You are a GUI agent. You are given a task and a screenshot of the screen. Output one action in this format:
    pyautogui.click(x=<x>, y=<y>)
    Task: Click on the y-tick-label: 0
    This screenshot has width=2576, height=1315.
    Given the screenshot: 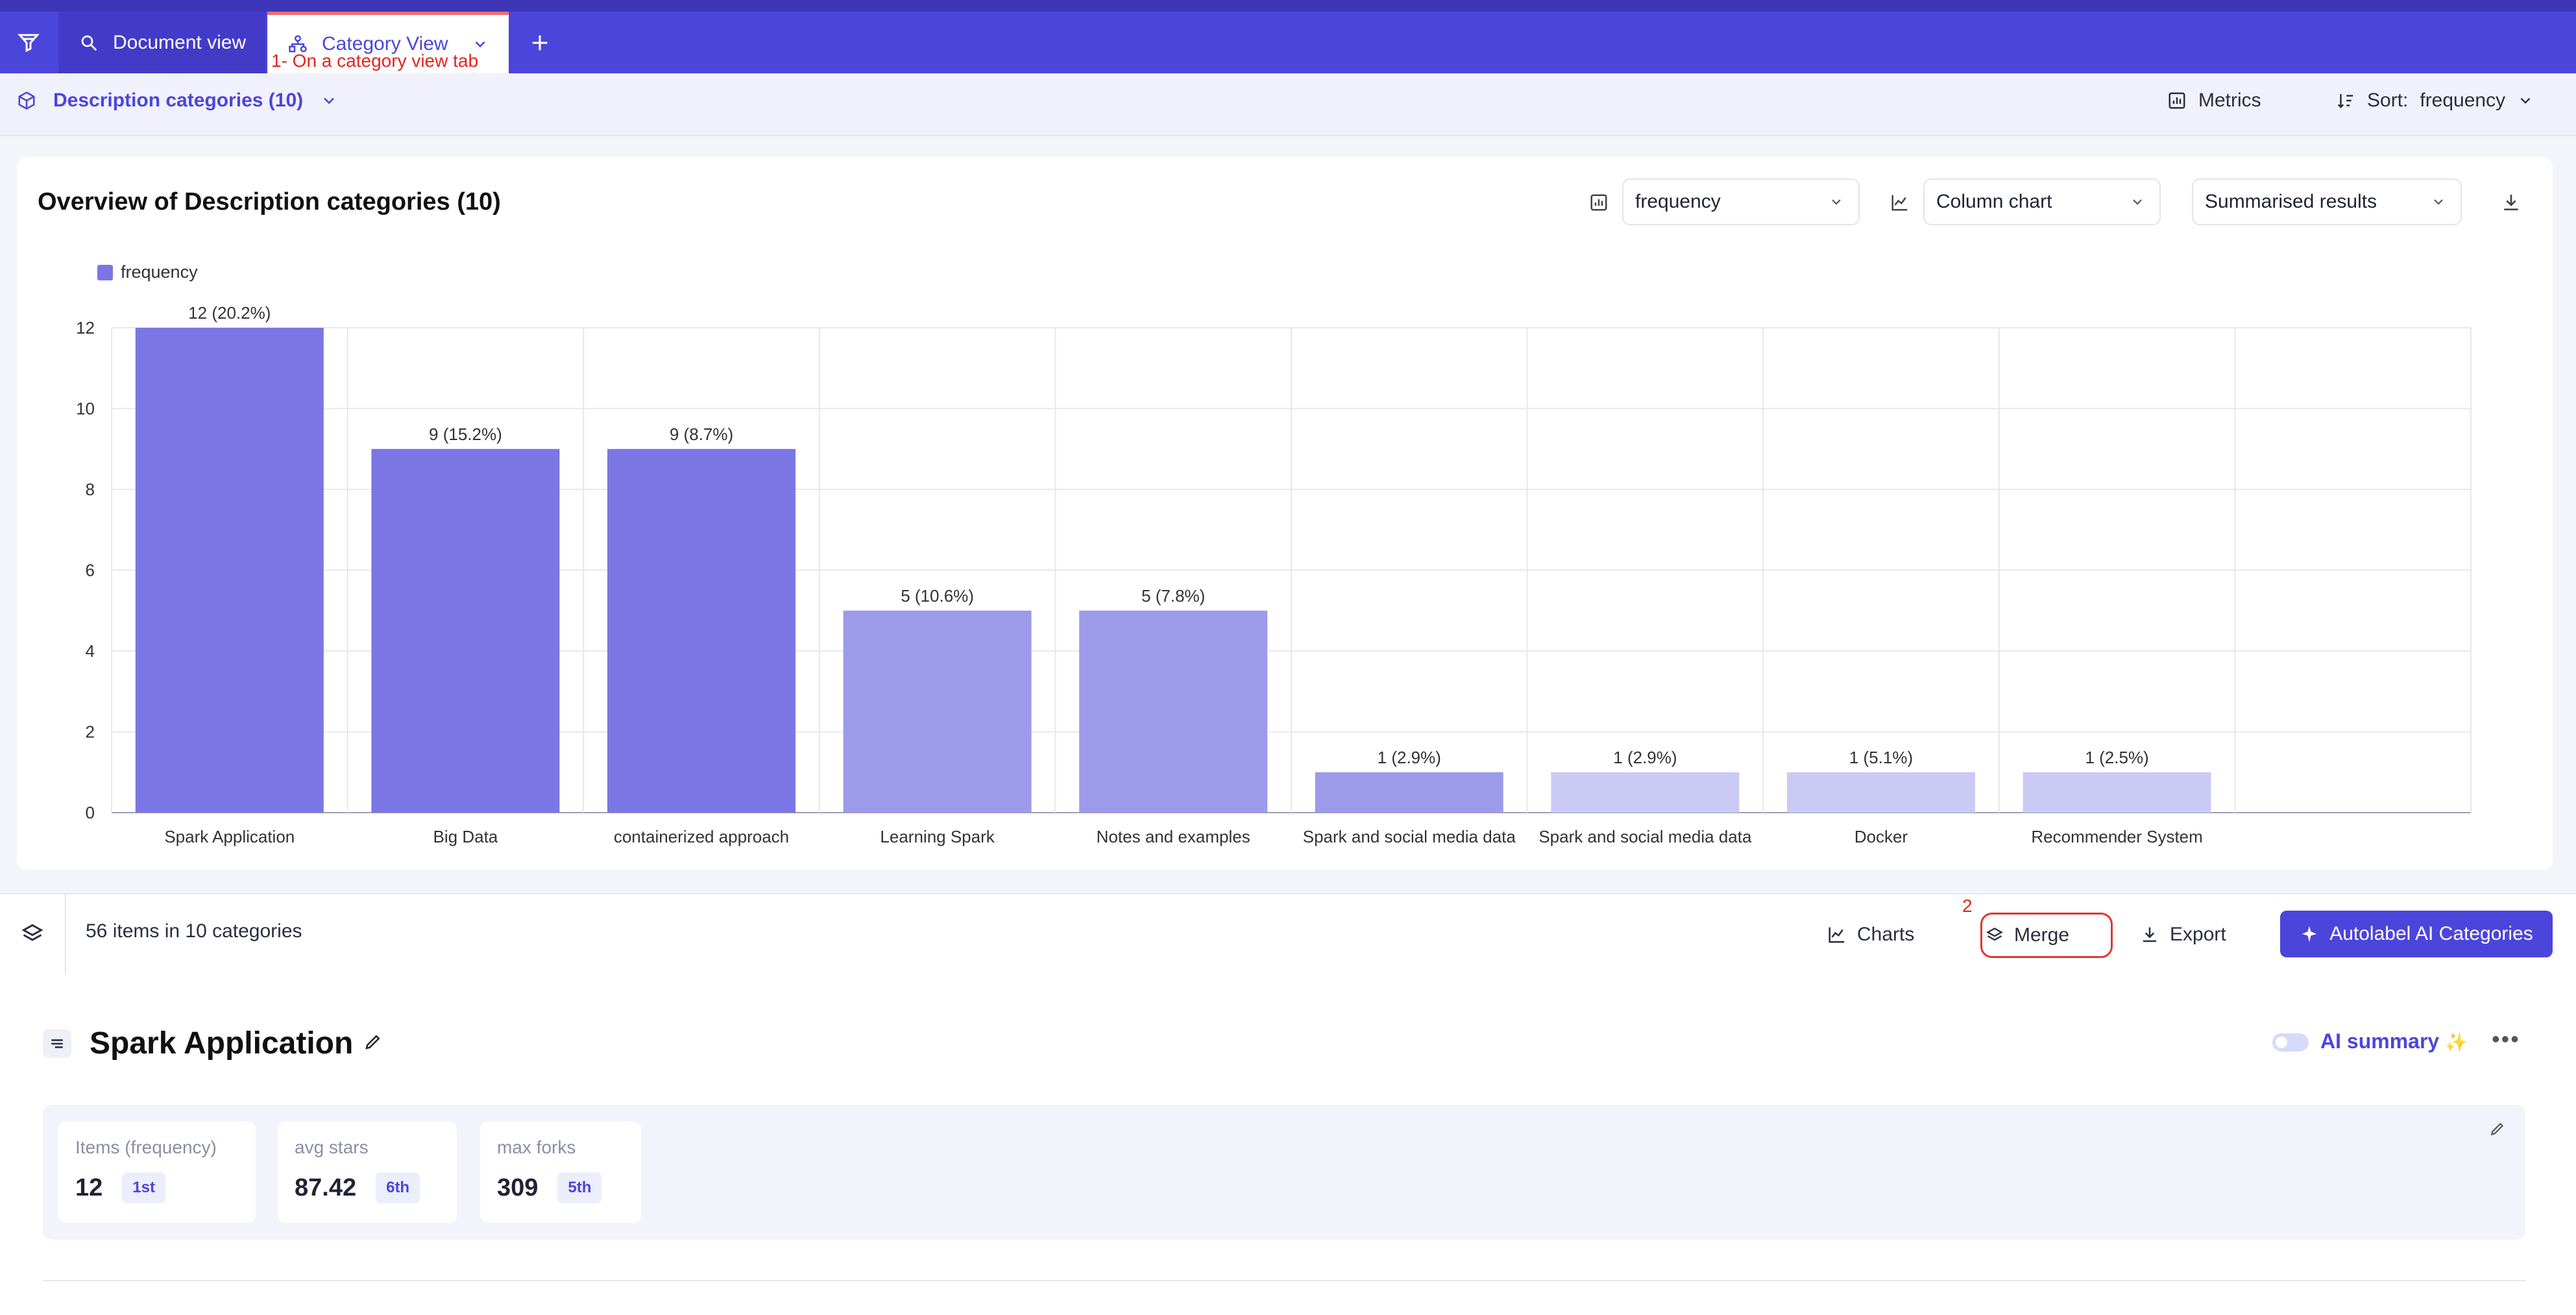 What is the action you would take?
    pyautogui.click(x=90, y=812)
    